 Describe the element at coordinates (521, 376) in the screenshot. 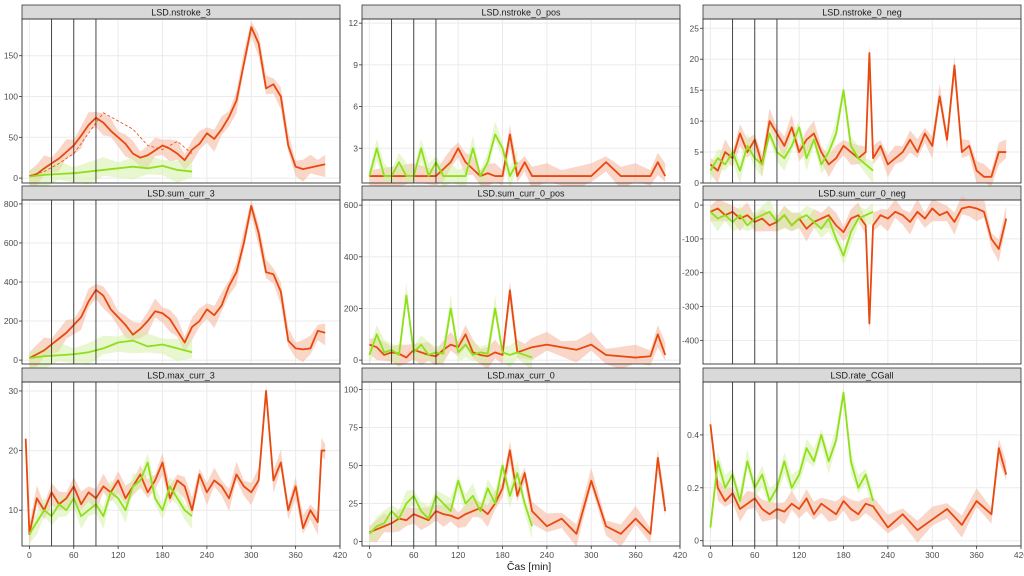

I see `facet-title: LSD.max_curr_0` at that location.